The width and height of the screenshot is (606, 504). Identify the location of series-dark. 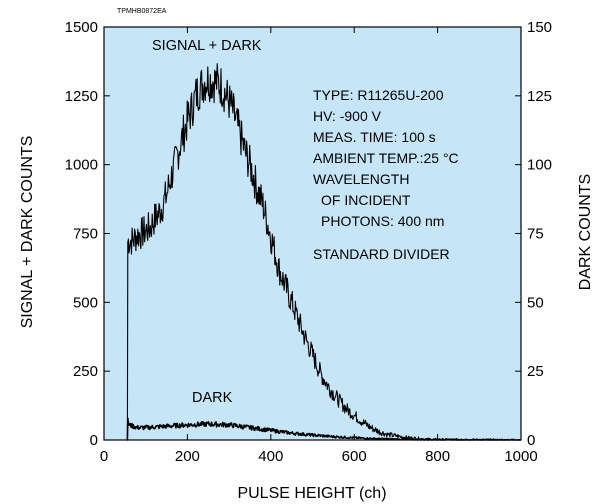
(323, 429).